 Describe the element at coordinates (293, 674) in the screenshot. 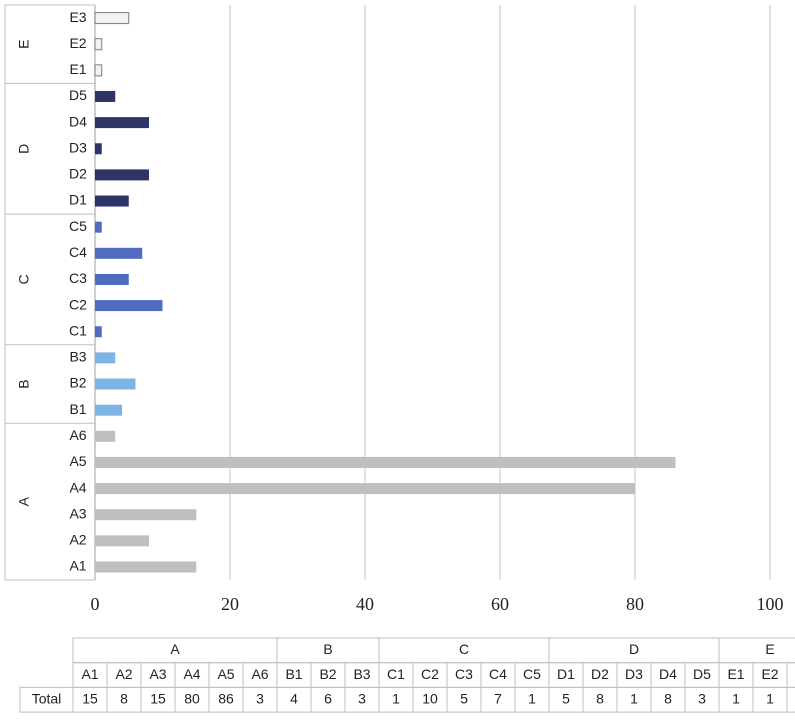

I see `table-category: B1` at that location.